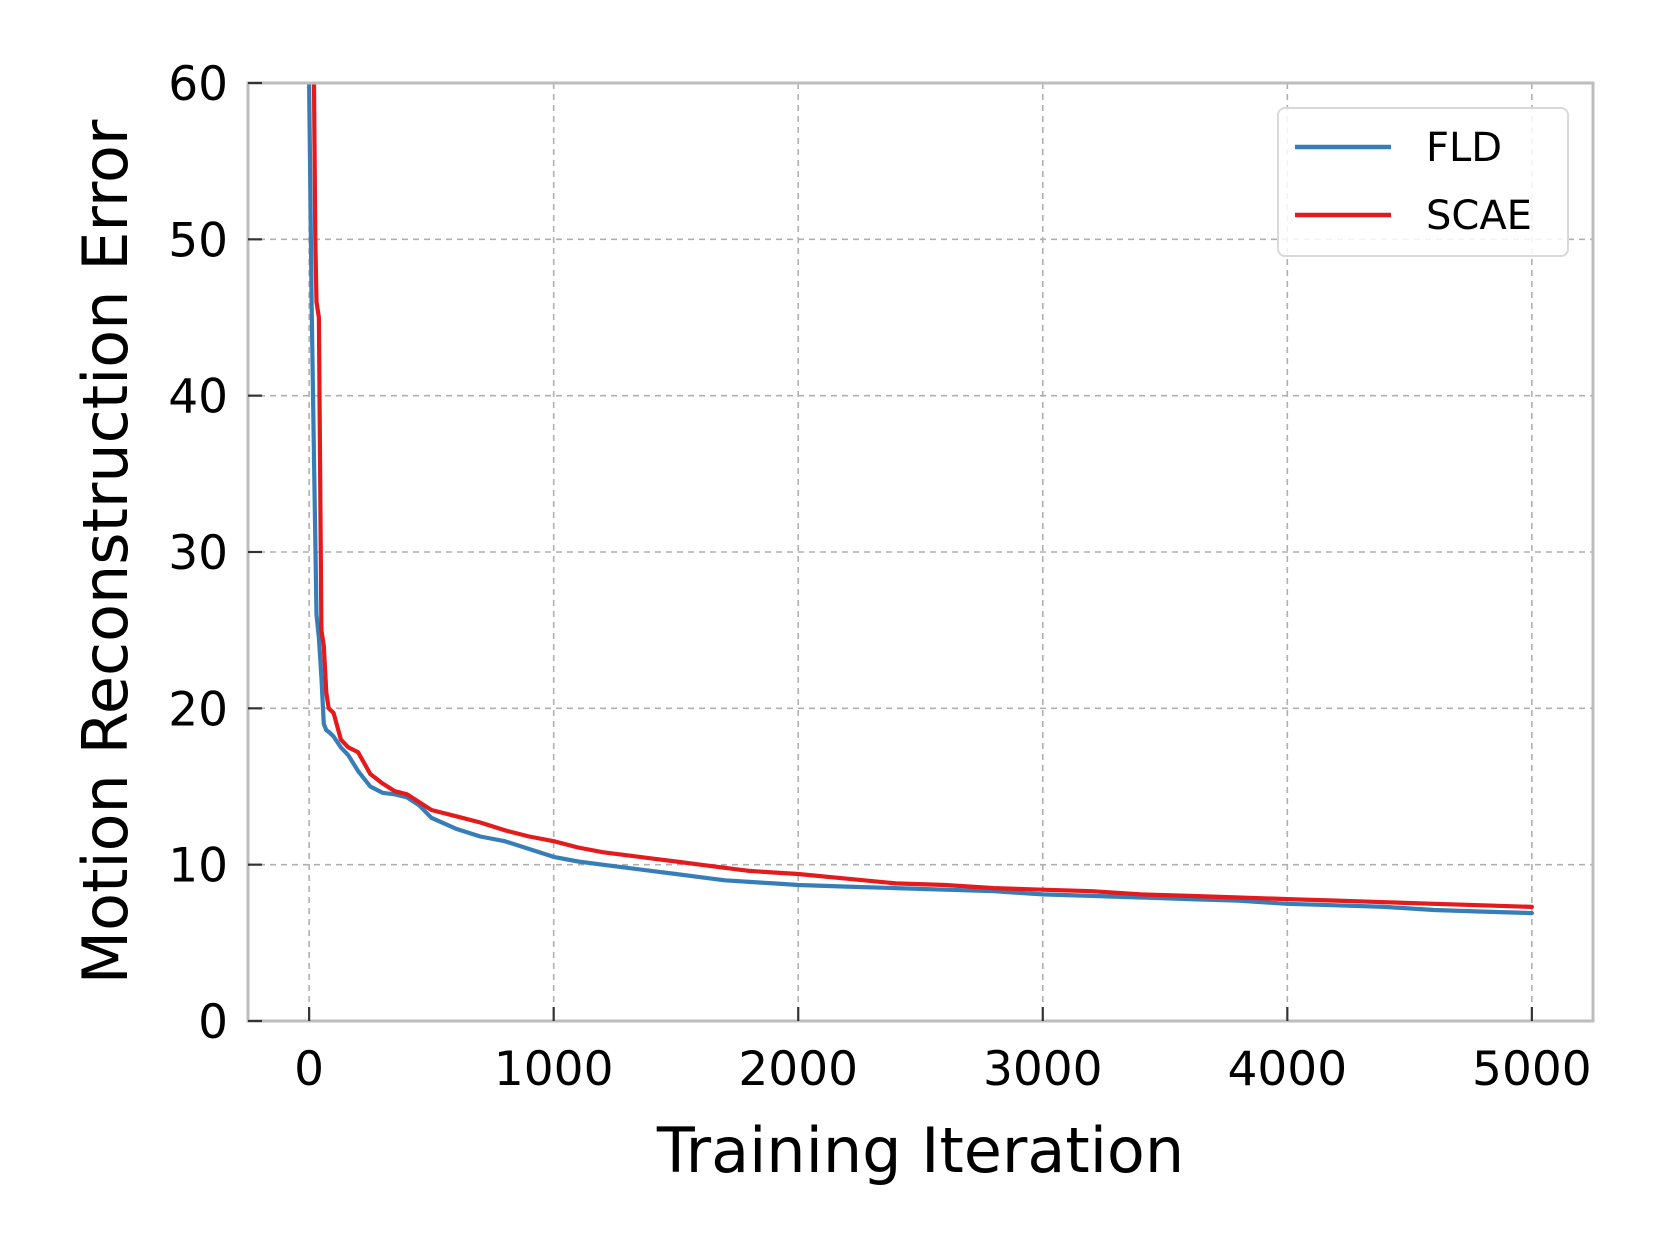 Image resolution: width=1661 pixels, height=1246 pixels. I want to click on y-tick-label: 10, so click(198, 866).